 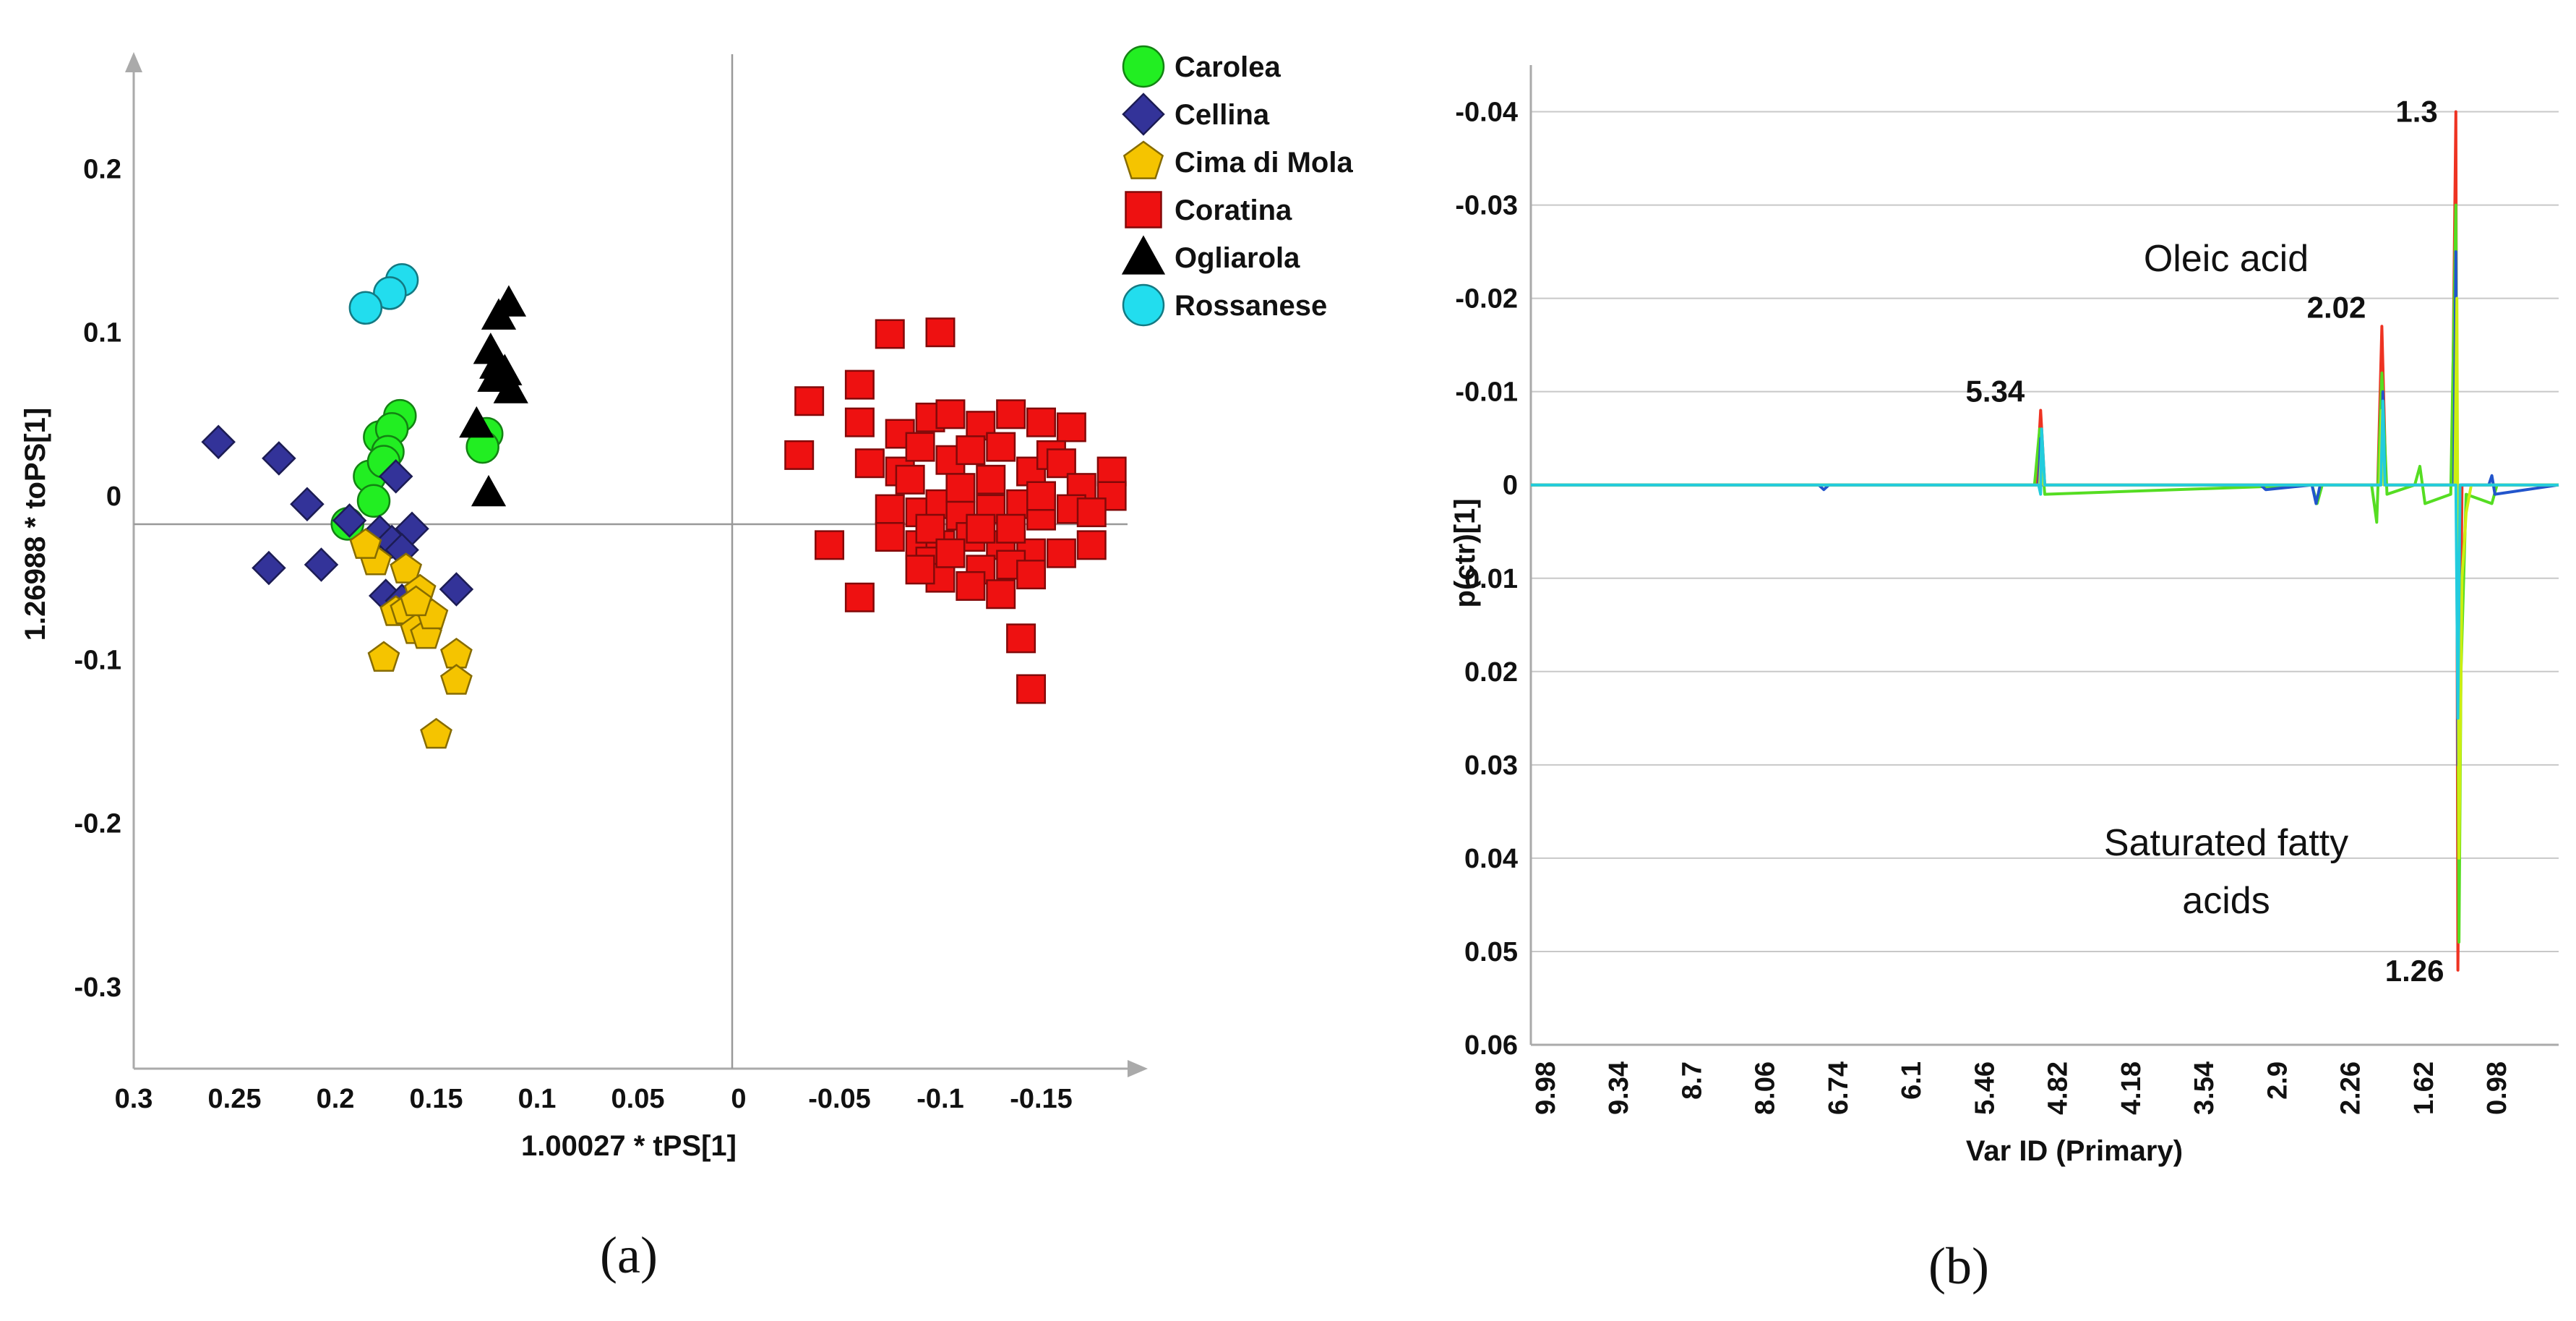 What do you see at coordinates (939, 1099) in the screenshot?
I see `x-tick-label: -0.1` at bounding box center [939, 1099].